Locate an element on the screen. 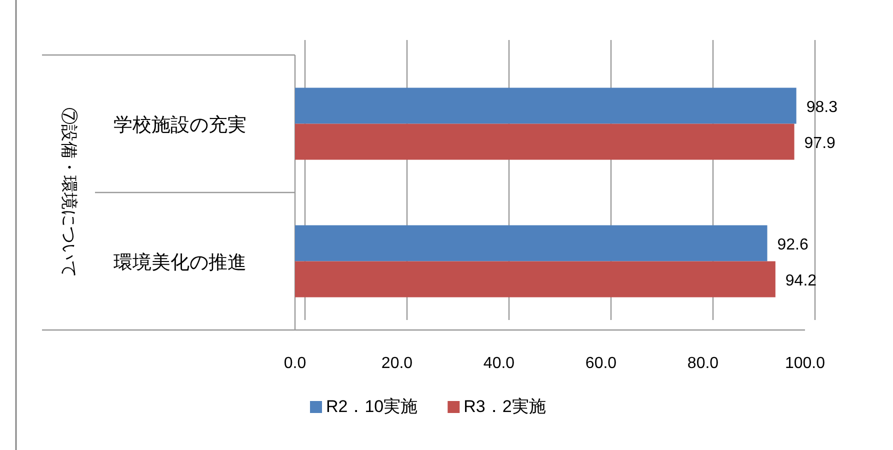  x-tick-label: 80.0 is located at coordinates (703, 363).